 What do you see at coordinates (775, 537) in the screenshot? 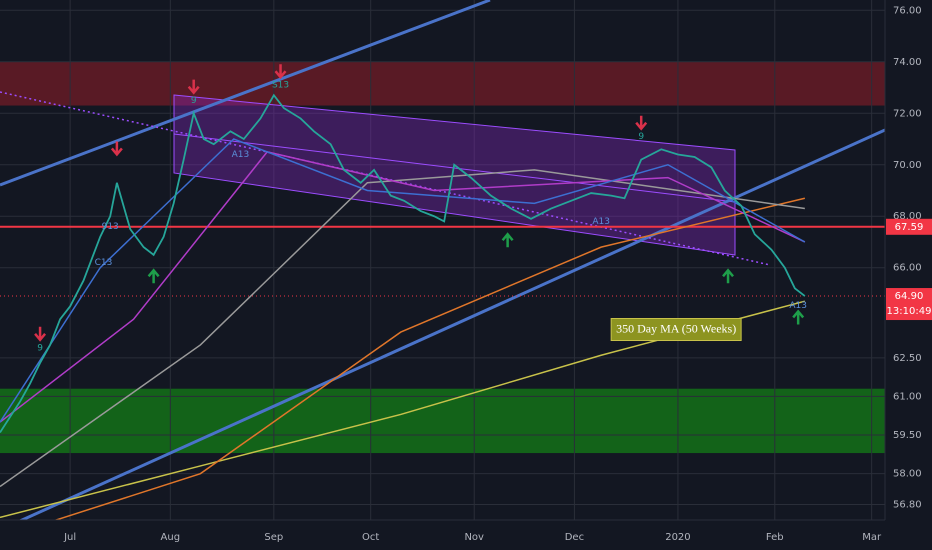
I see `x-tick-label: Feb` at bounding box center [775, 537].